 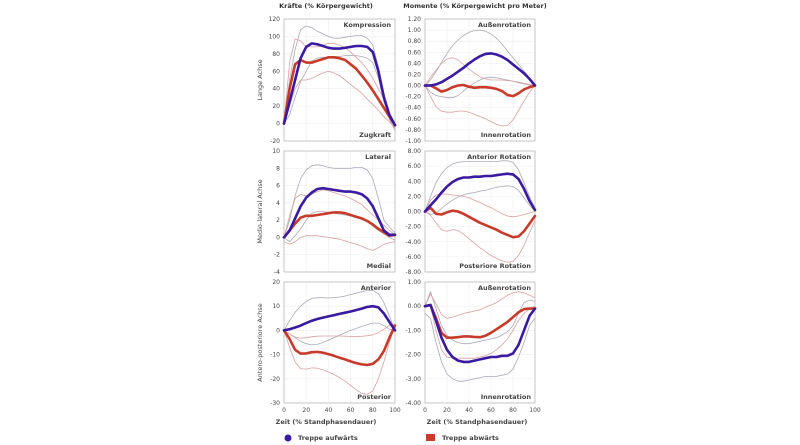 I want to click on y-tick-label: 60, so click(x=276, y=71).